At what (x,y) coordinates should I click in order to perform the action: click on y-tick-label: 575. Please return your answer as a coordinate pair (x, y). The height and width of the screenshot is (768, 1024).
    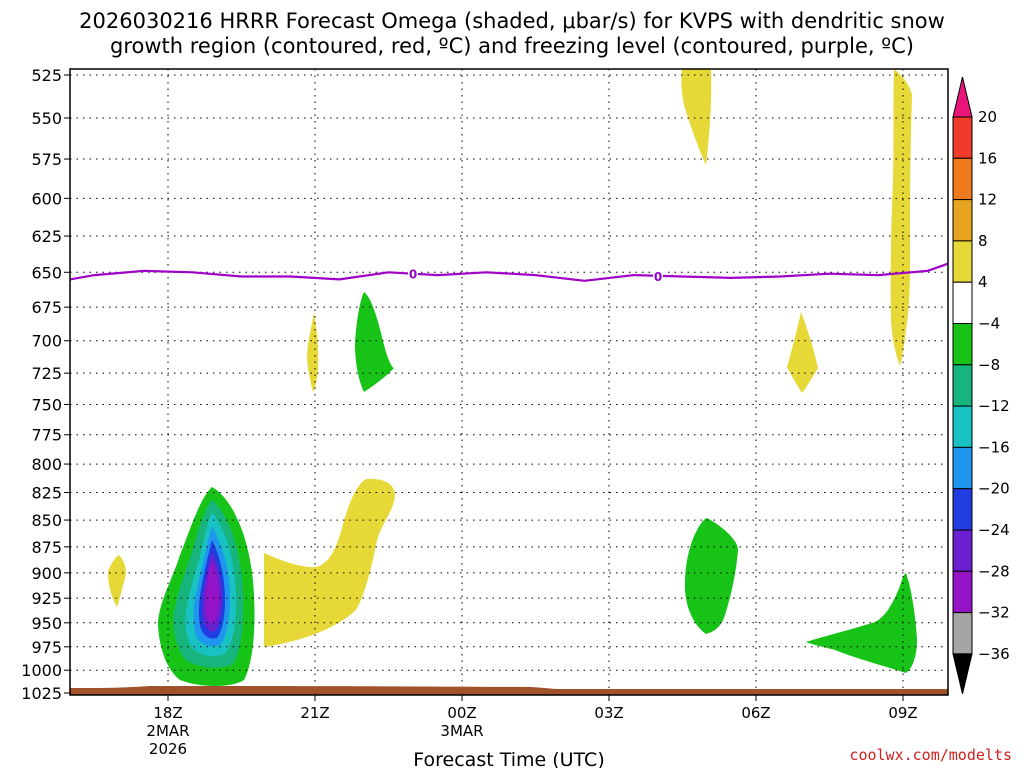
    Looking at the image, I should click on (46, 159).